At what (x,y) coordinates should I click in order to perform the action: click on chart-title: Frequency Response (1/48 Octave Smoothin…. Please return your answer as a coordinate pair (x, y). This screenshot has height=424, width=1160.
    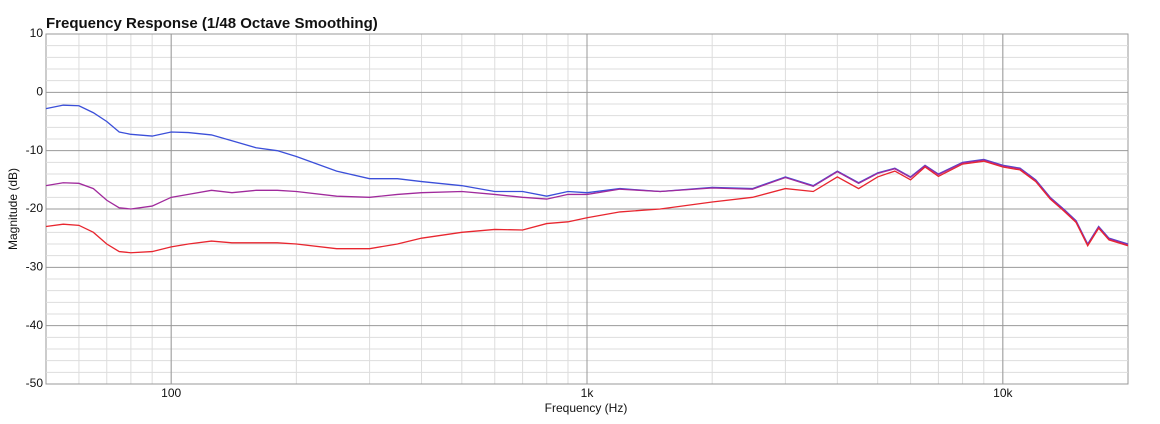
    Looking at the image, I should click on (212, 23).